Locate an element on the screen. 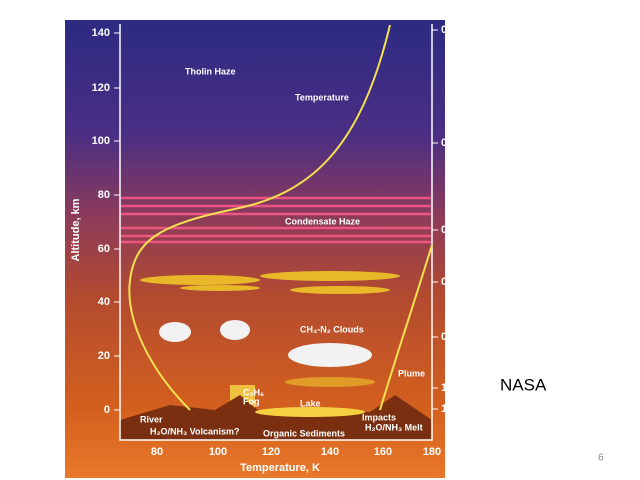 The image size is (640, 480). label: H₂O/NH₃ Melt is located at coordinates (394, 427).